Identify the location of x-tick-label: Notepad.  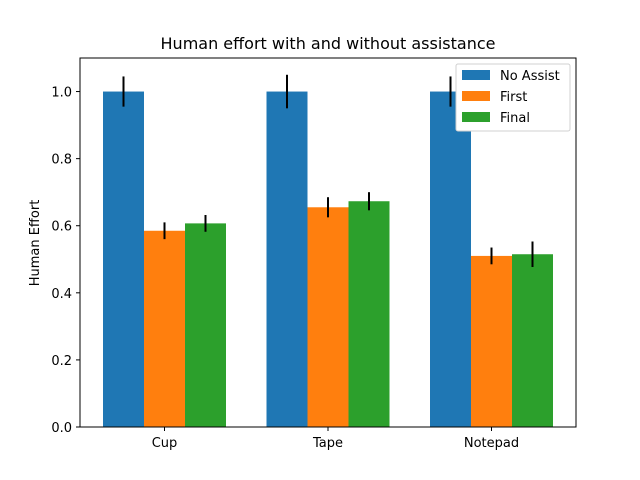
(491, 443).